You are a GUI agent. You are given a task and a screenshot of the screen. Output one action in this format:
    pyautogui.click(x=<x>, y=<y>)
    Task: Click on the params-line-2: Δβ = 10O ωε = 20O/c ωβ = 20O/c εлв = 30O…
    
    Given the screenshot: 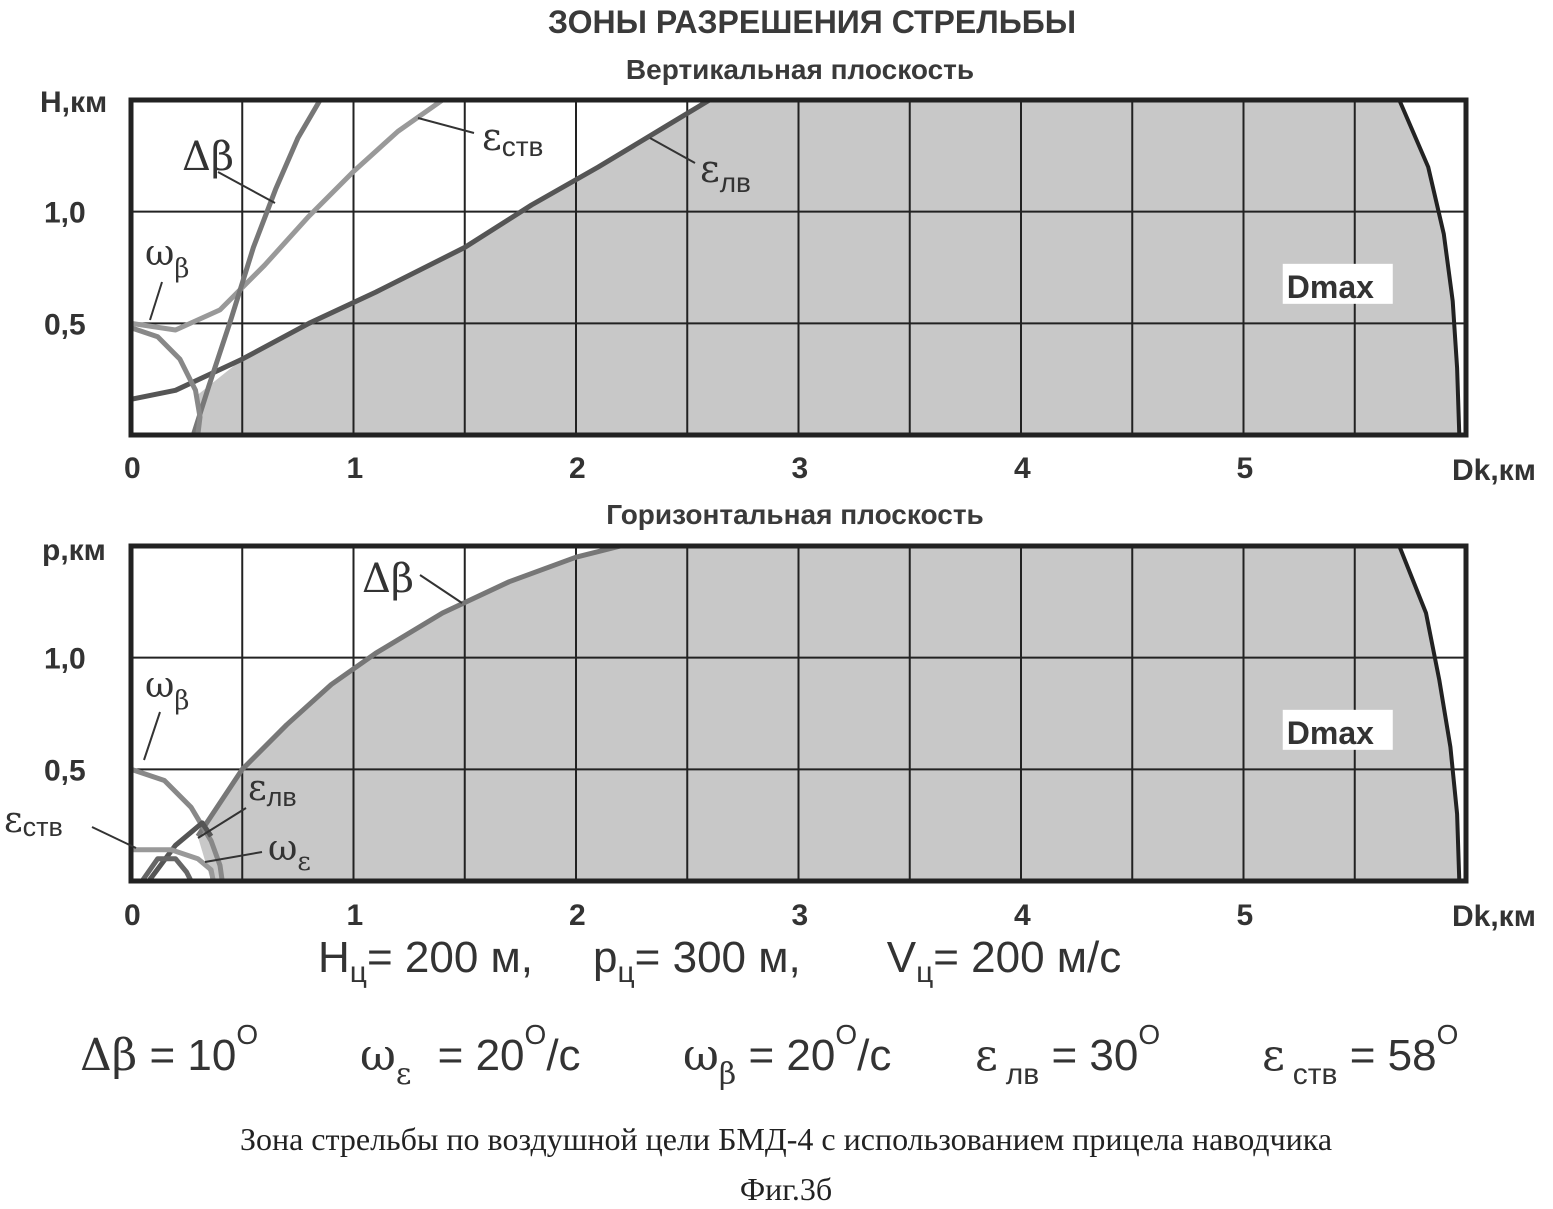 What is the action you would take?
    pyautogui.click(x=769, y=1055)
    